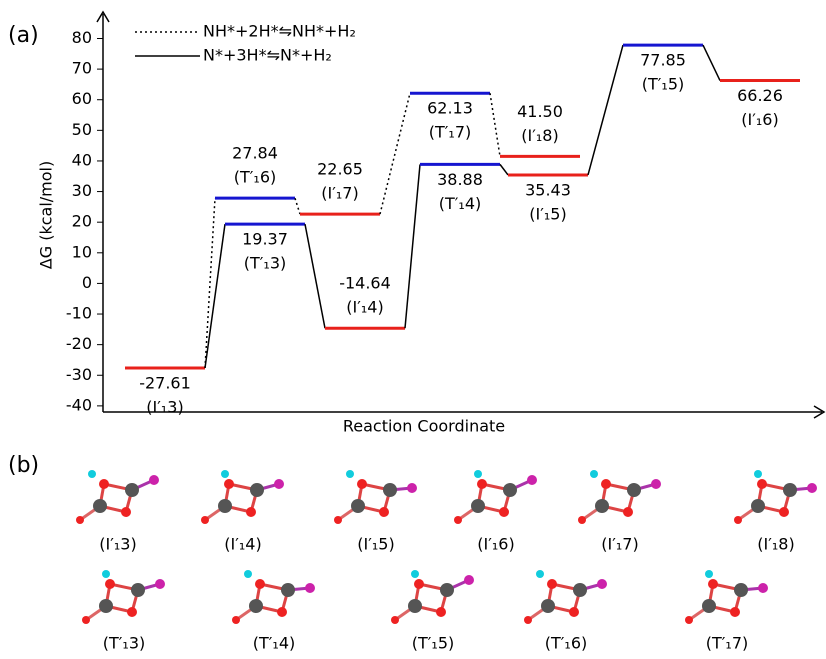 This screenshot has height=659, width=826. What do you see at coordinates (82, 251) in the screenshot?
I see `y-tick-label: 10` at bounding box center [82, 251].